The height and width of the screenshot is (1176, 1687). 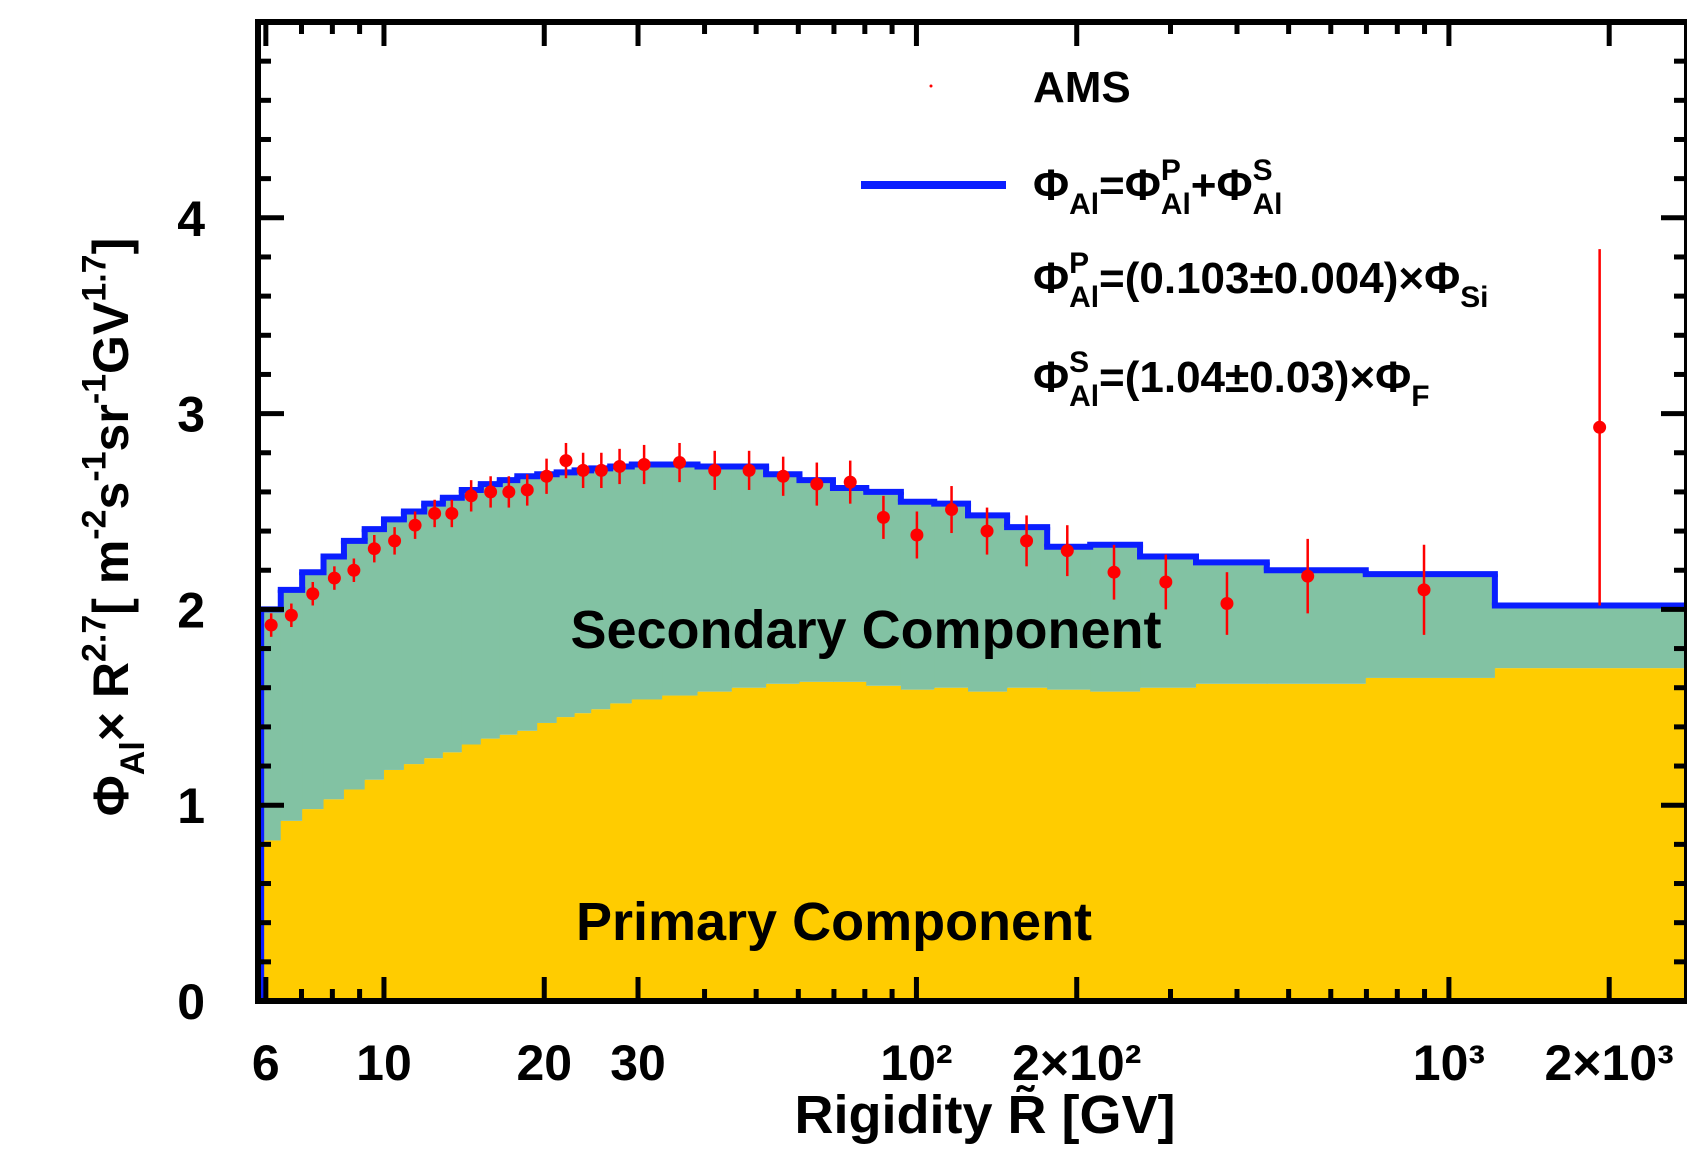 I want to click on legend-label-part: Φ, so click(x=1051, y=185).